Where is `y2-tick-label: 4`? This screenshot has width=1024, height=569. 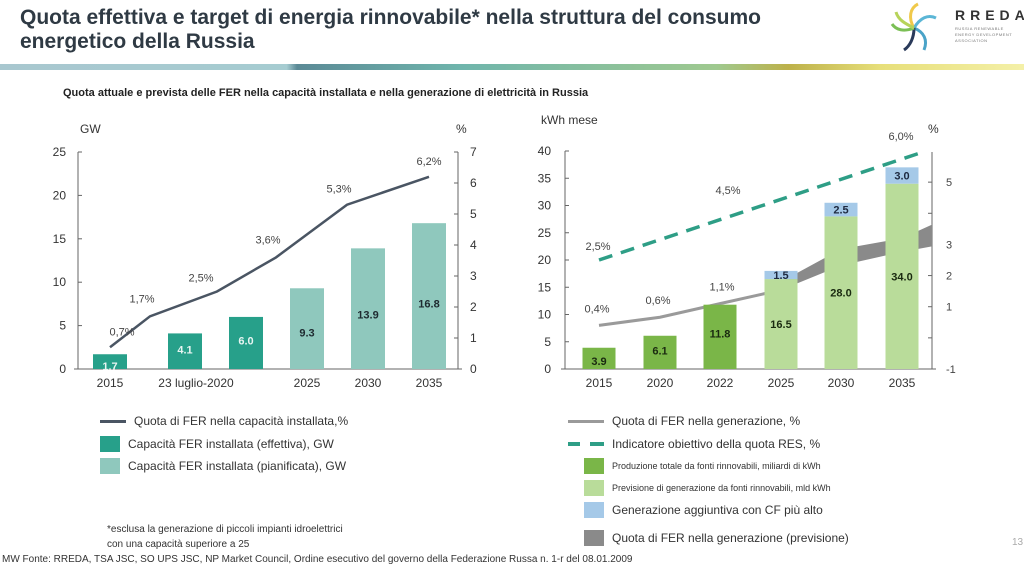 y2-tick-label: 4 is located at coordinates (473, 245).